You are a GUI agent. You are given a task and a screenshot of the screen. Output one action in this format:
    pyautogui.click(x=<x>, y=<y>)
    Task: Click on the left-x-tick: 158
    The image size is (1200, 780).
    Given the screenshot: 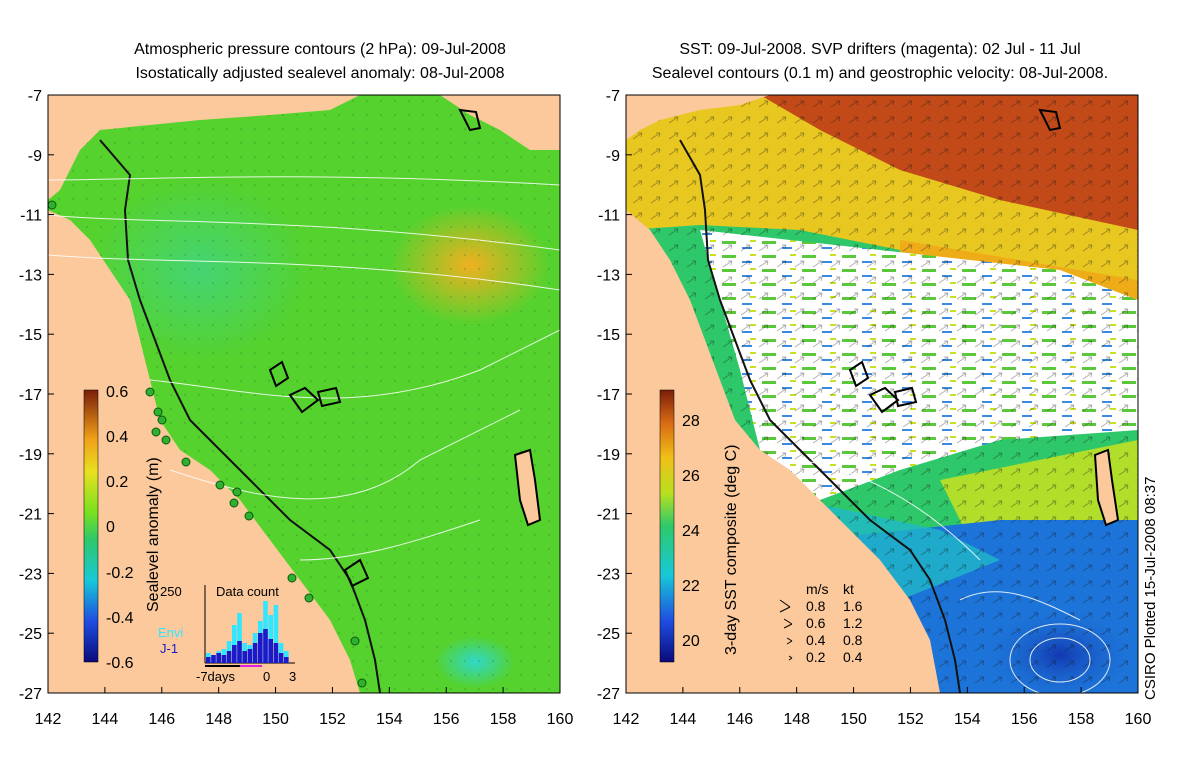 What is the action you would take?
    pyautogui.click(x=503, y=719)
    